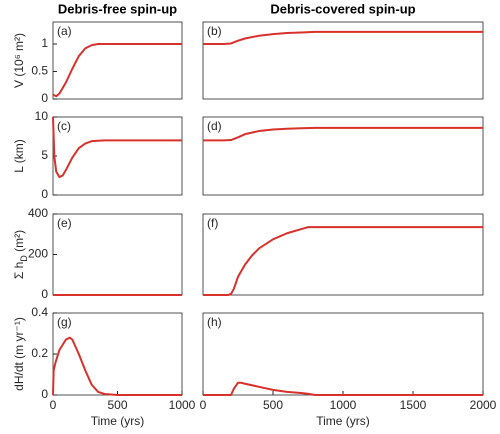 The image size is (500, 434). What do you see at coordinates (39, 312) in the screenshot?
I see `y-tick-label: 0.4` at bounding box center [39, 312].